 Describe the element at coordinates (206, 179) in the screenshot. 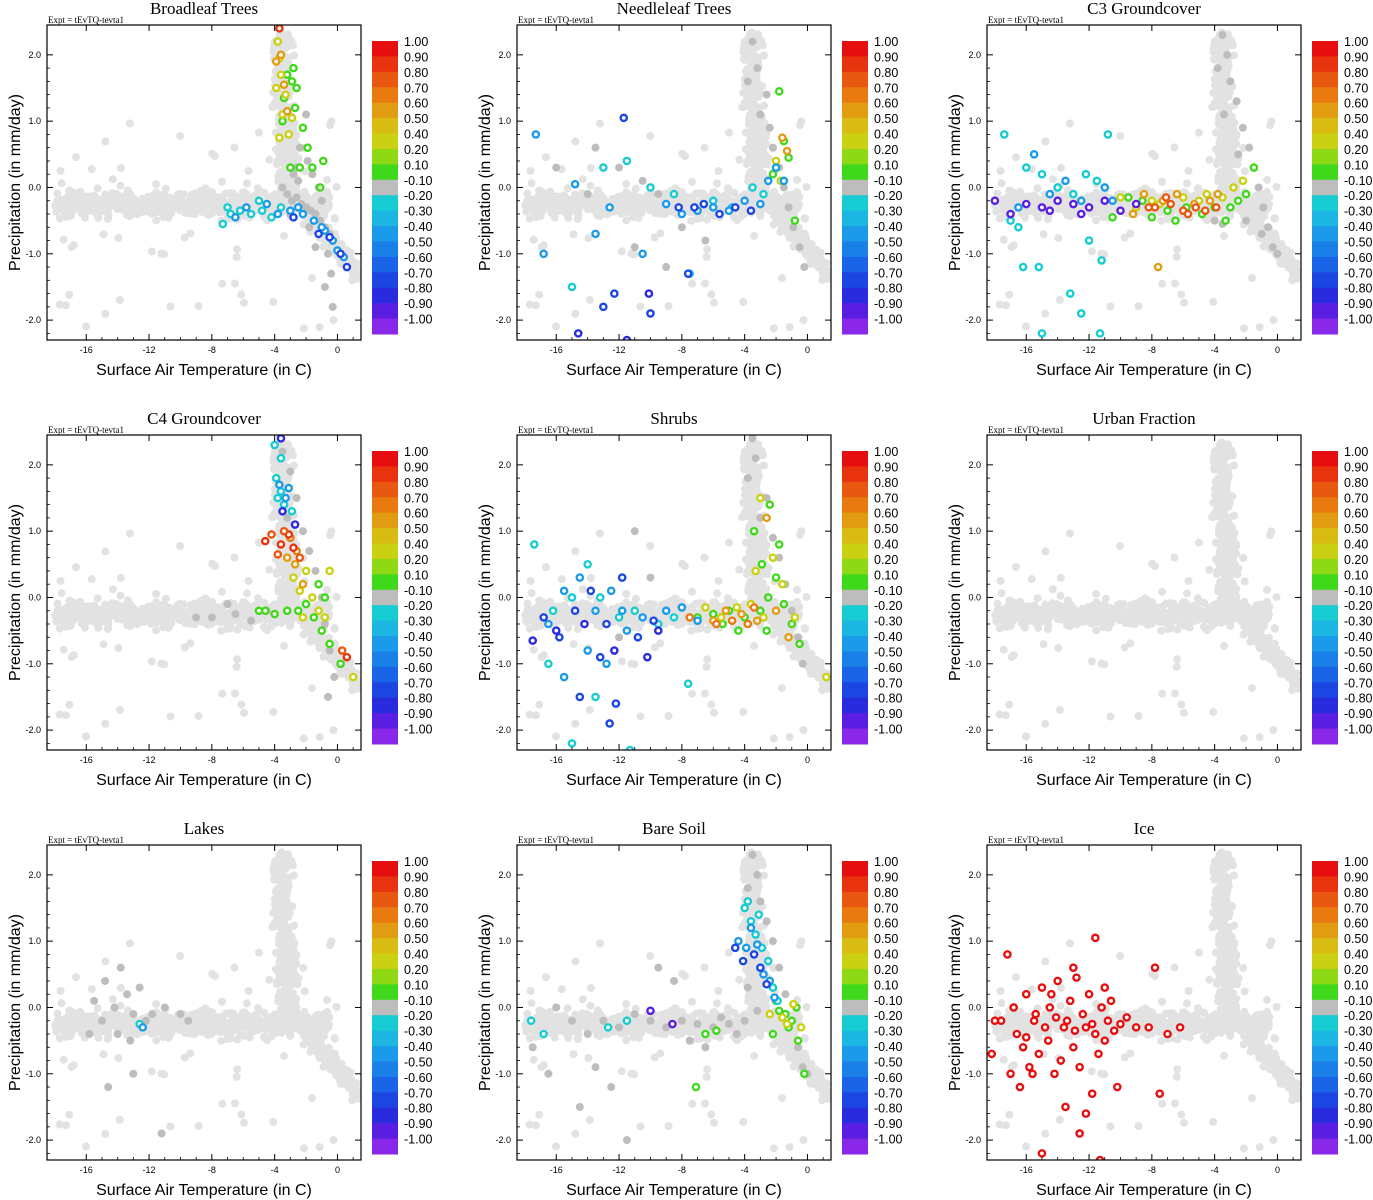

I see `point-layer` at that location.